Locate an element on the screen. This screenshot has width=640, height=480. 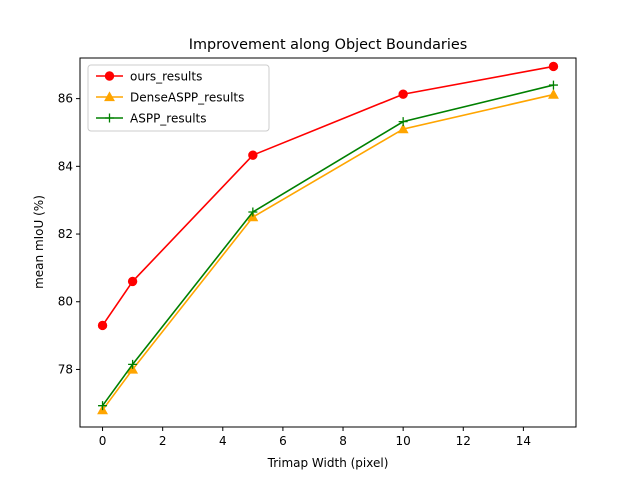
chart-title: Improvement along Object Boundaries is located at coordinates (328, 45).